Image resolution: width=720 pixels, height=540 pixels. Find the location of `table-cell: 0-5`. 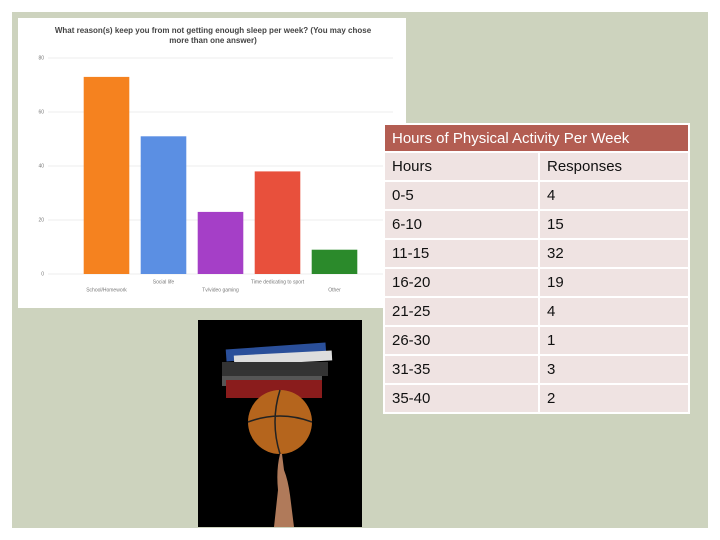

table-cell: 0-5 is located at coordinates (461, 195).